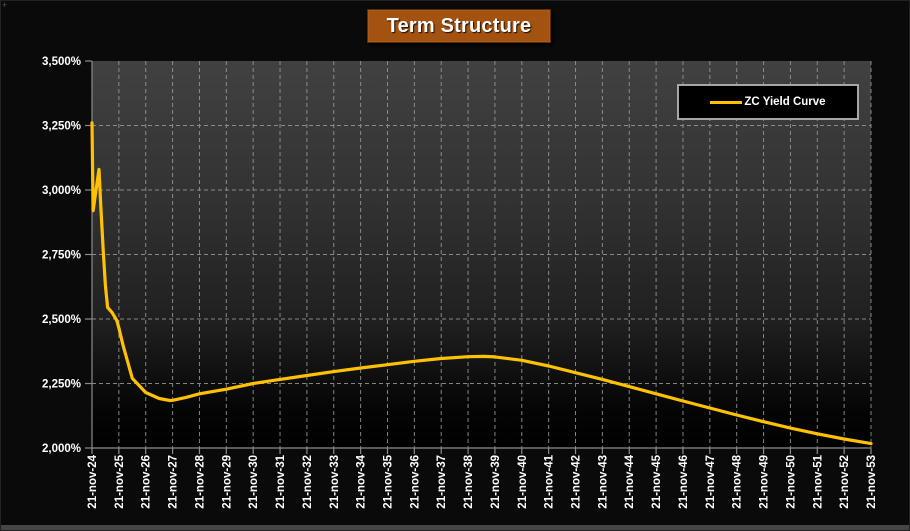 The image size is (910, 531). Describe the element at coordinates (791, 482) in the screenshot. I see `x-tick-label: 21-nov-50` at that location.